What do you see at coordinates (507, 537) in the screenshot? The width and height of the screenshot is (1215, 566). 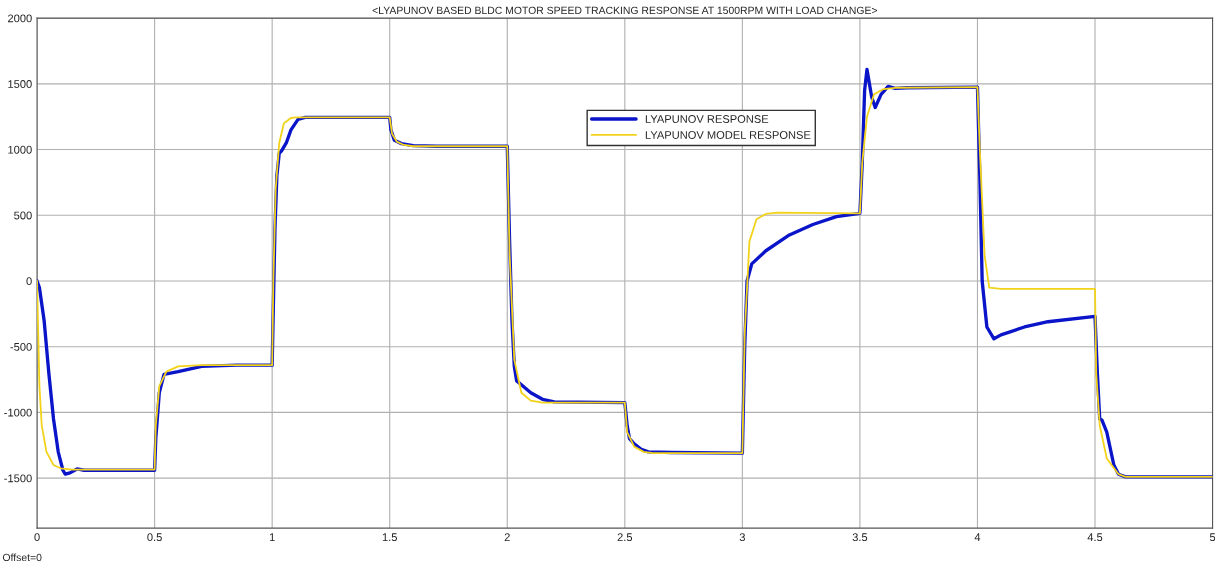 I see `x-tick-label: 2` at bounding box center [507, 537].